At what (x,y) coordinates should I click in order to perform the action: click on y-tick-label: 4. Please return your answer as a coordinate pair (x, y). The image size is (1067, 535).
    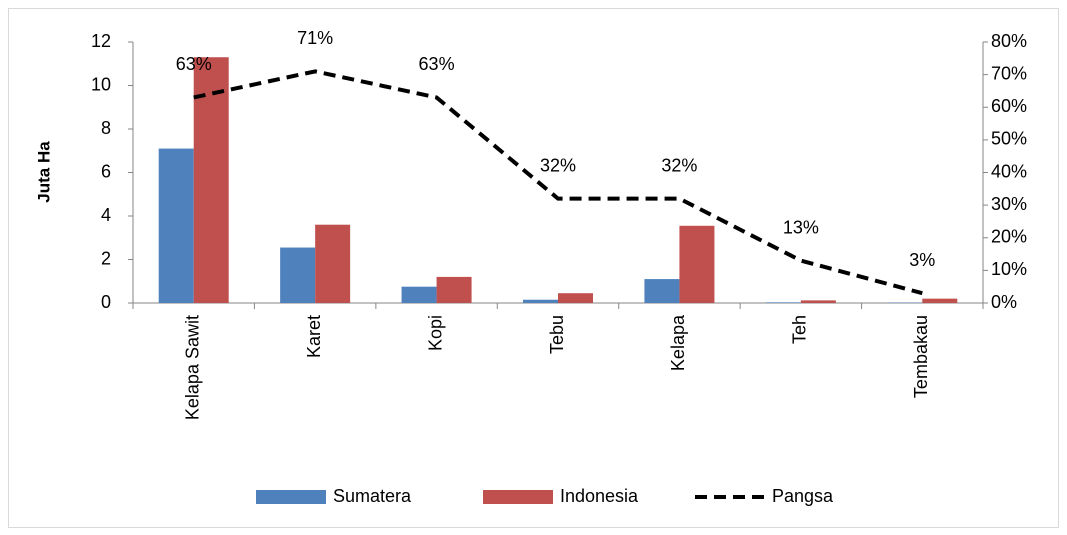
    Looking at the image, I should click on (106, 215).